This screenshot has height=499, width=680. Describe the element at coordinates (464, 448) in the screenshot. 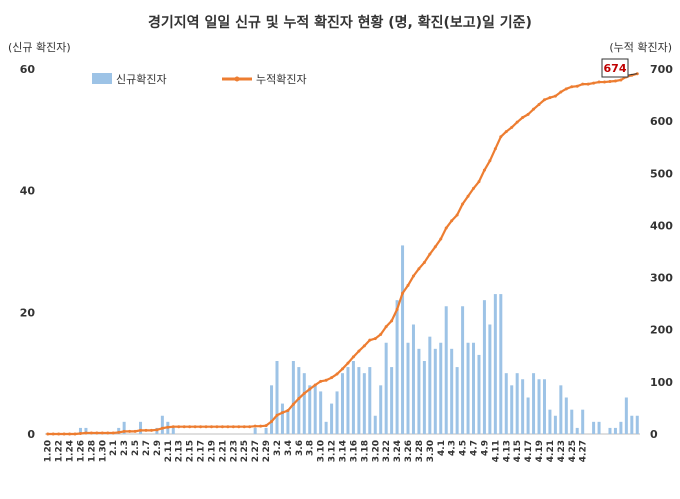

I see `x-tick-label: 4.5` at that location.